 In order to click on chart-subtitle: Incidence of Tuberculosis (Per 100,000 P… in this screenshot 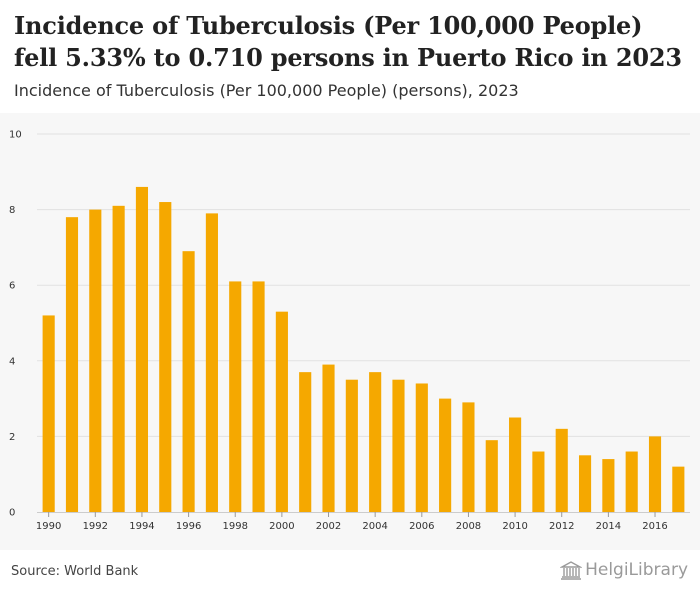, I will do `click(266, 90)`.